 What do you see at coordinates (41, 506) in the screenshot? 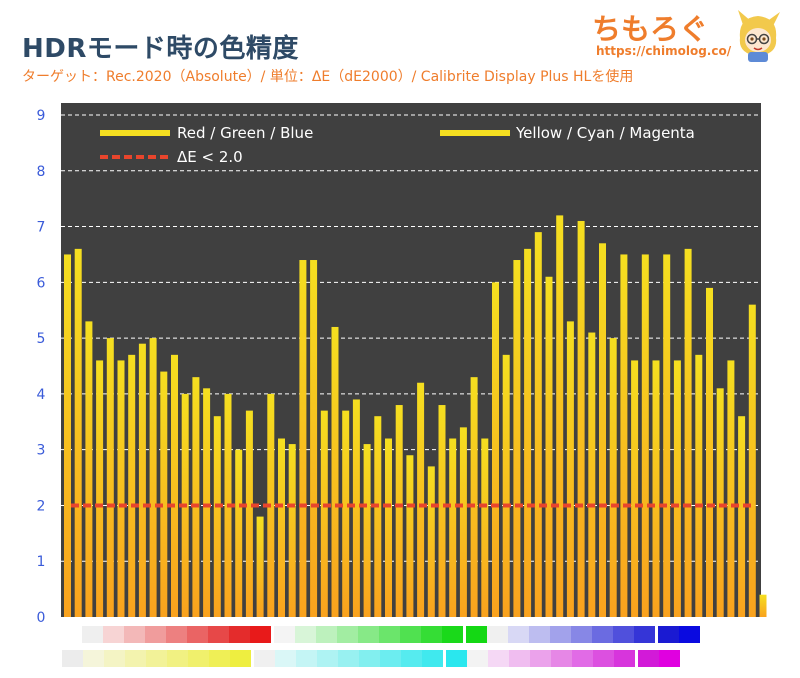
I see `y-tick-label: 2` at bounding box center [41, 506].